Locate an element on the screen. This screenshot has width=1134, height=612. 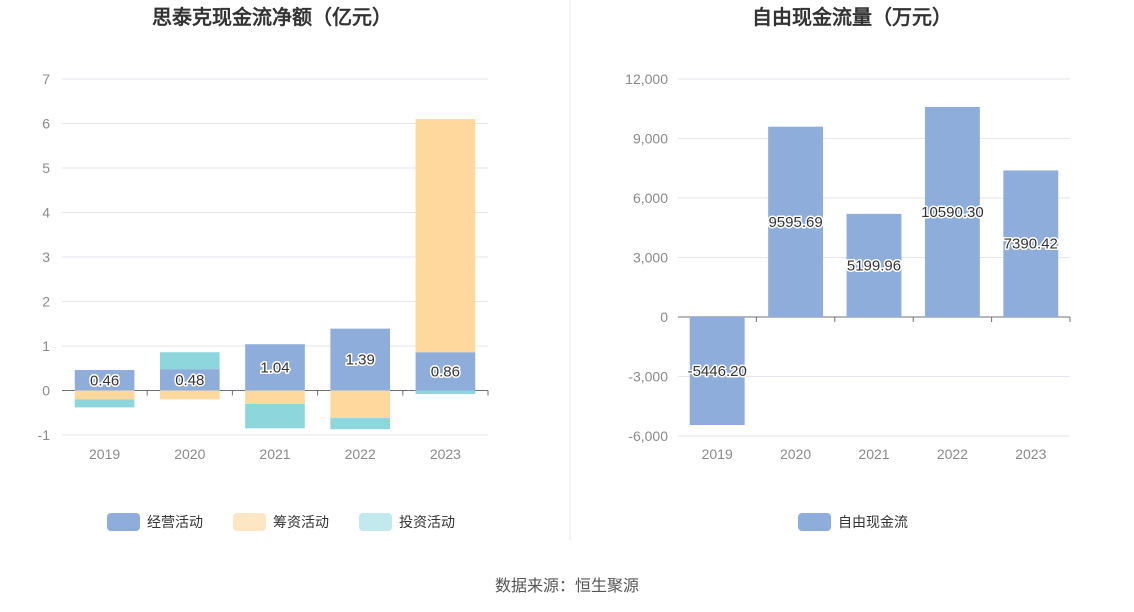
data-label: 0.86 is located at coordinates (445, 371).